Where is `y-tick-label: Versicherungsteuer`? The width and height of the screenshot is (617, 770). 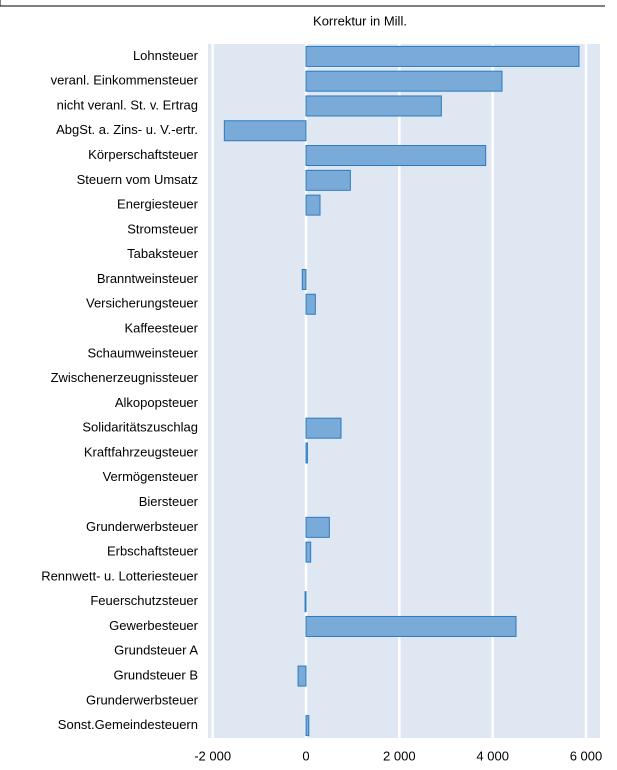
y-tick-label: Versicherungsteuer is located at coordinates (142, 303).